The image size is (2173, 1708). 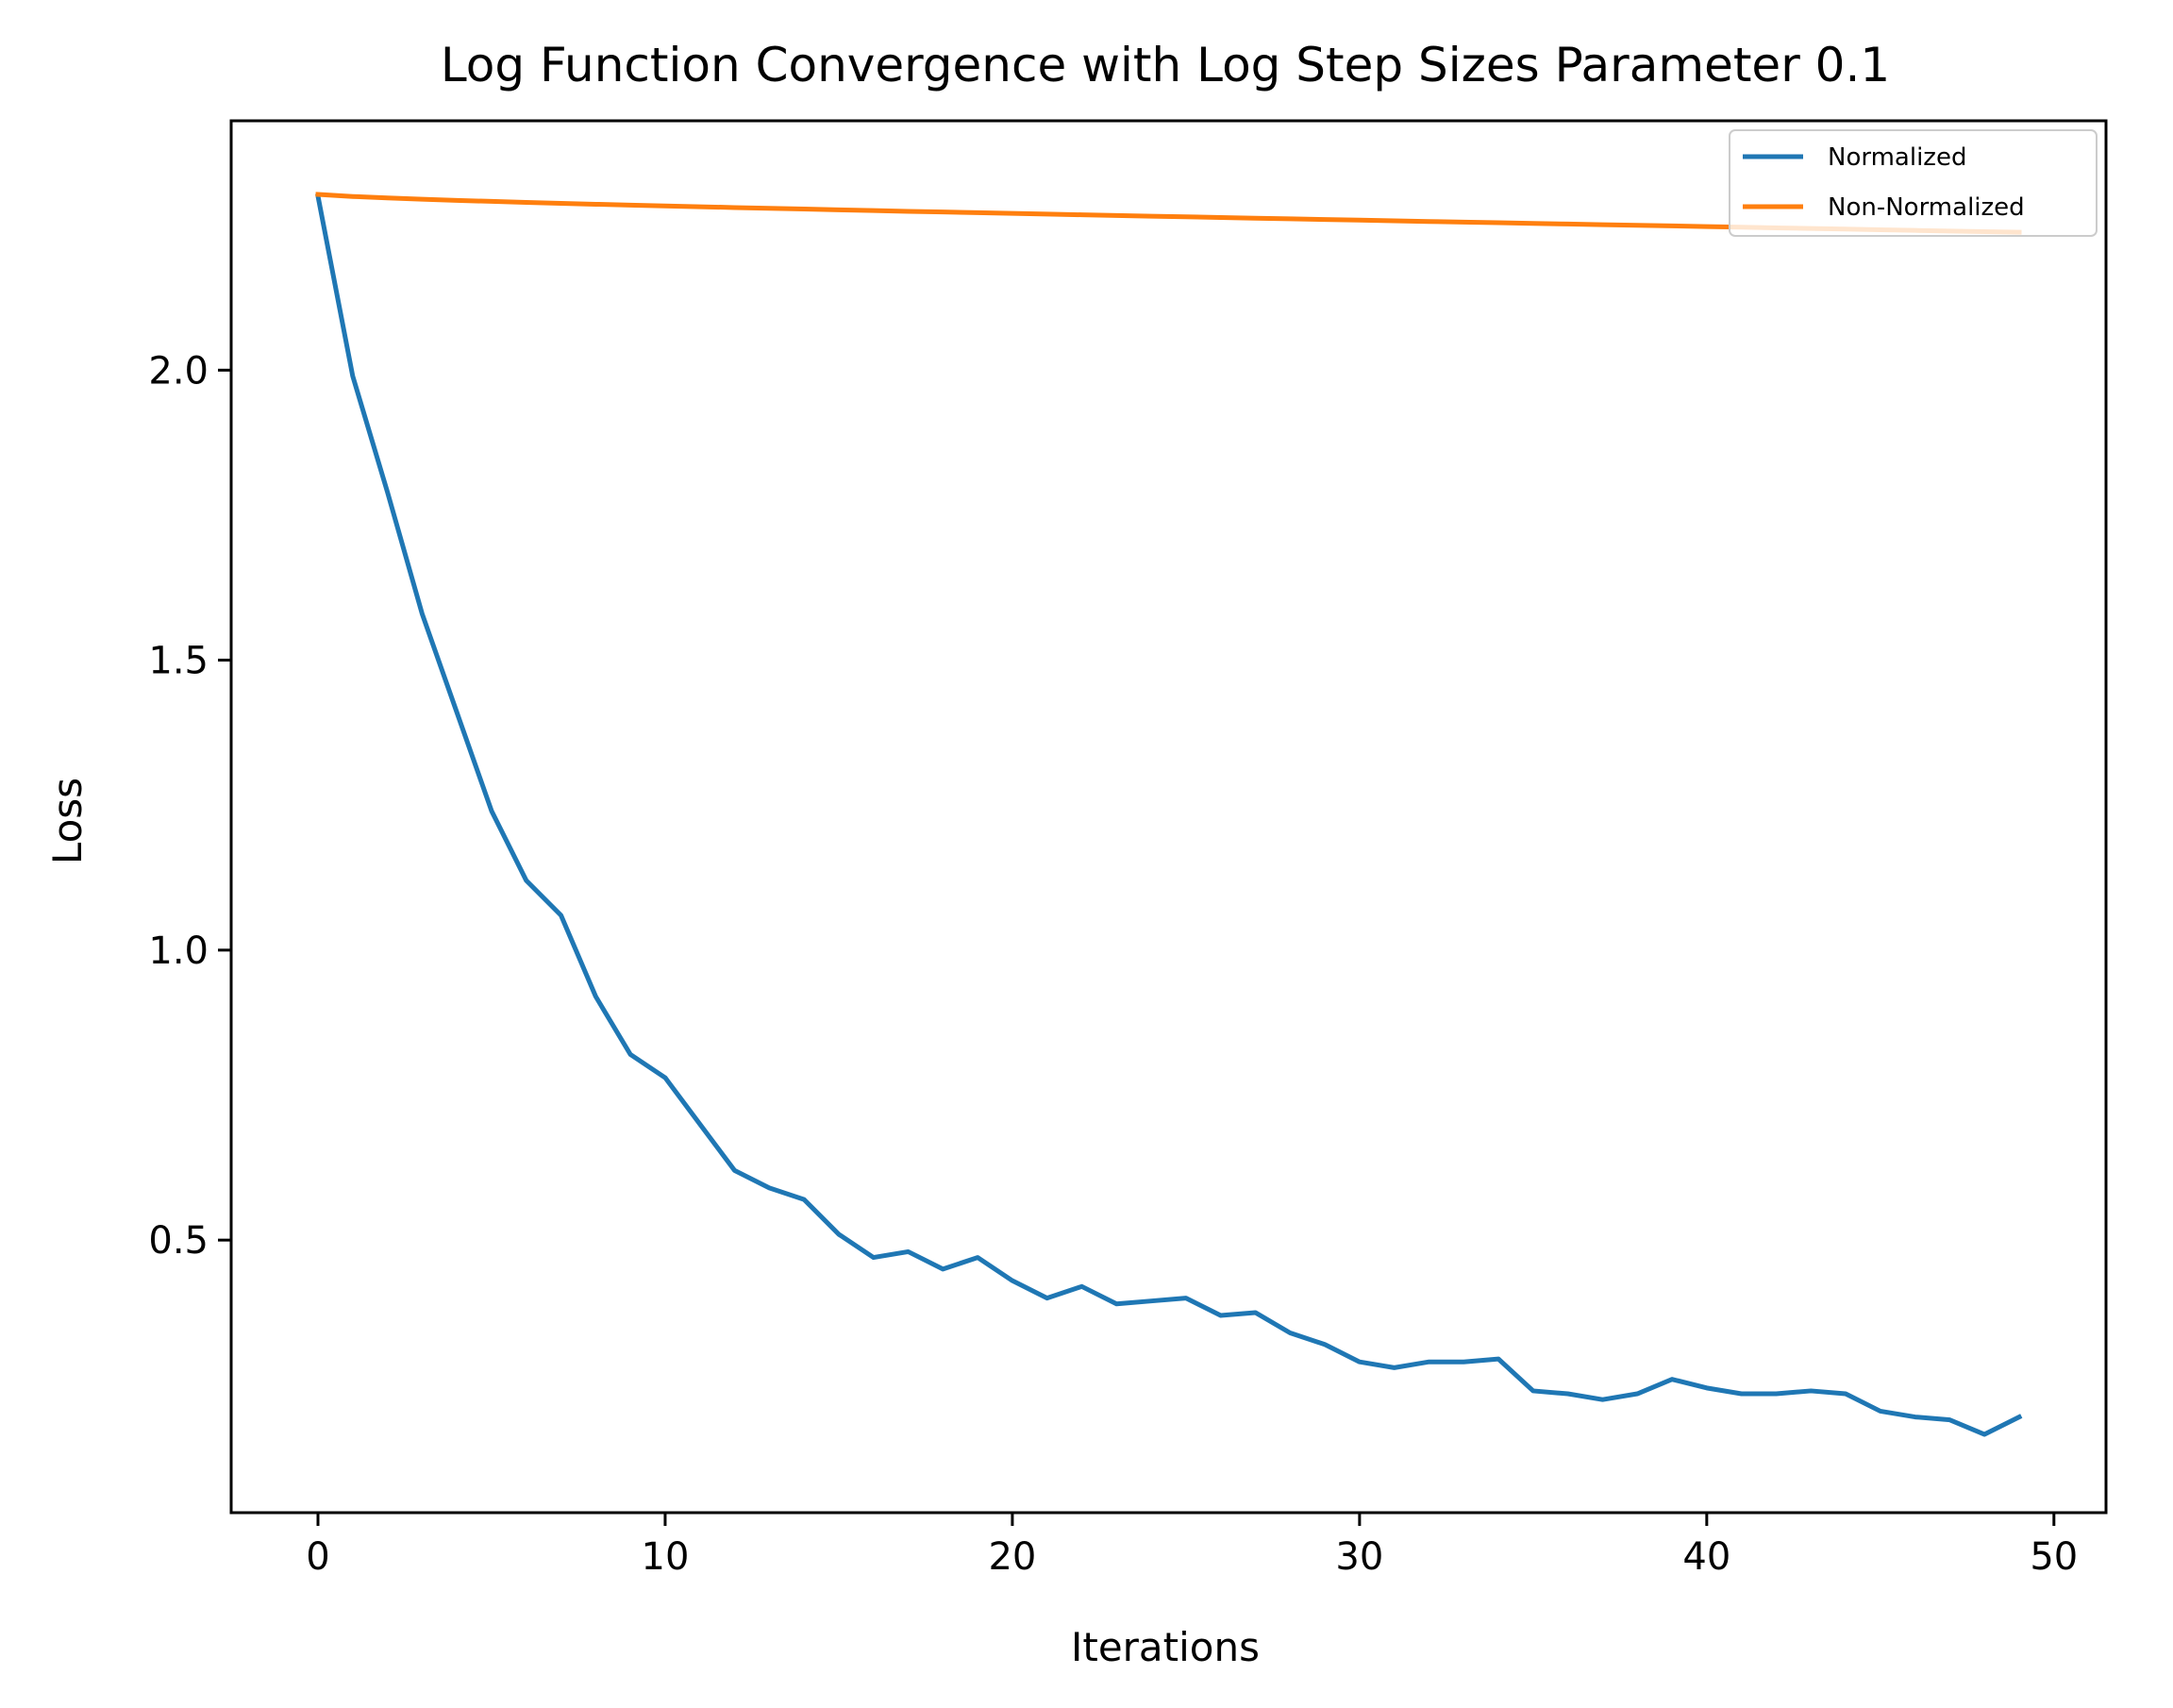 I want to click on x-tick-label: 30, so click(x=1359, y=1557).